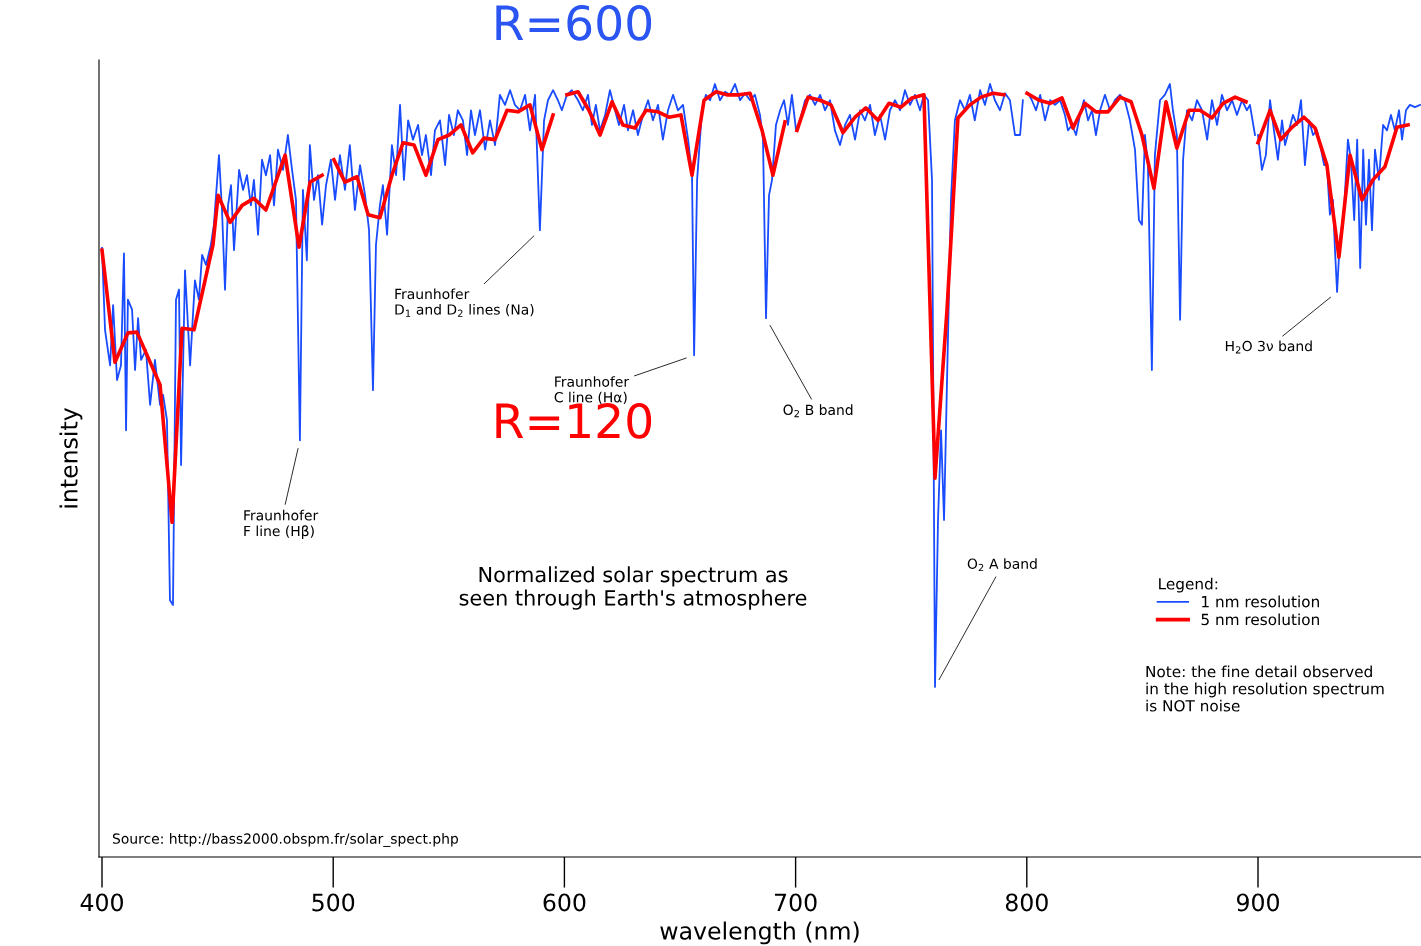 This screenshot has height=946, width=1421. Describe the element at coordinates (633, 588) in the screenshot. I see `annotation: Normalized solar spectrum as seen through Earth's atmosphere` at that location.